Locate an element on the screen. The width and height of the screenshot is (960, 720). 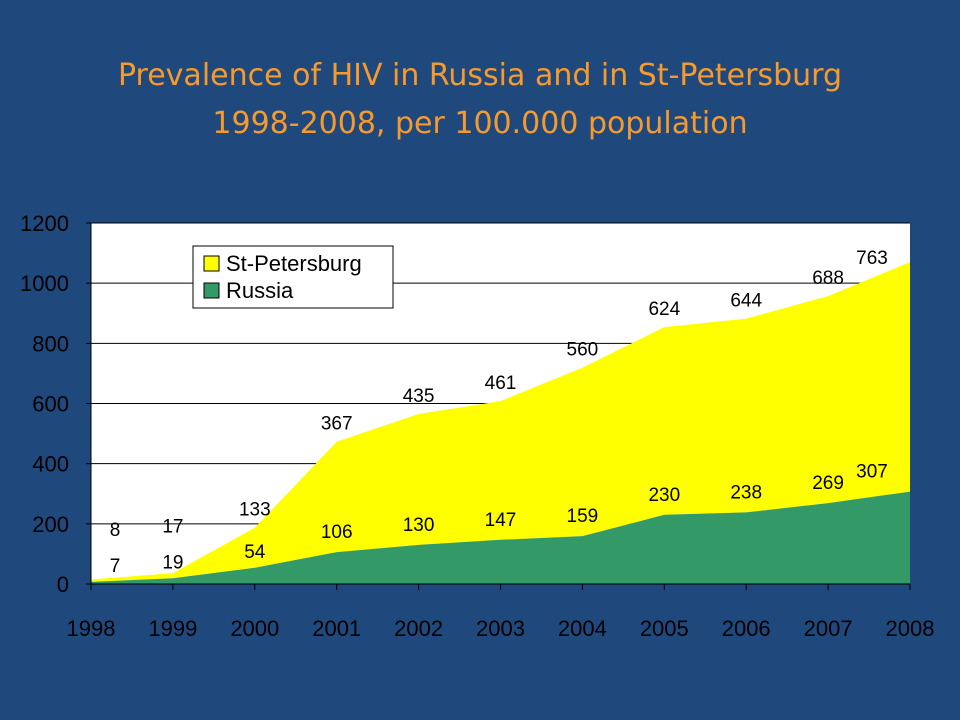
y-tick-label: 200 is located at coordinates (50, 524).